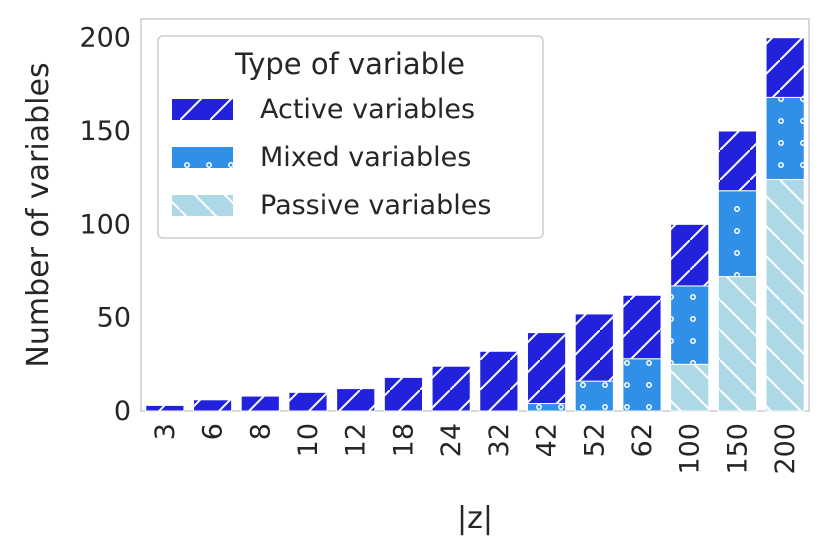  I want to click on x-tick-label-200: 200, so click(785, 449).